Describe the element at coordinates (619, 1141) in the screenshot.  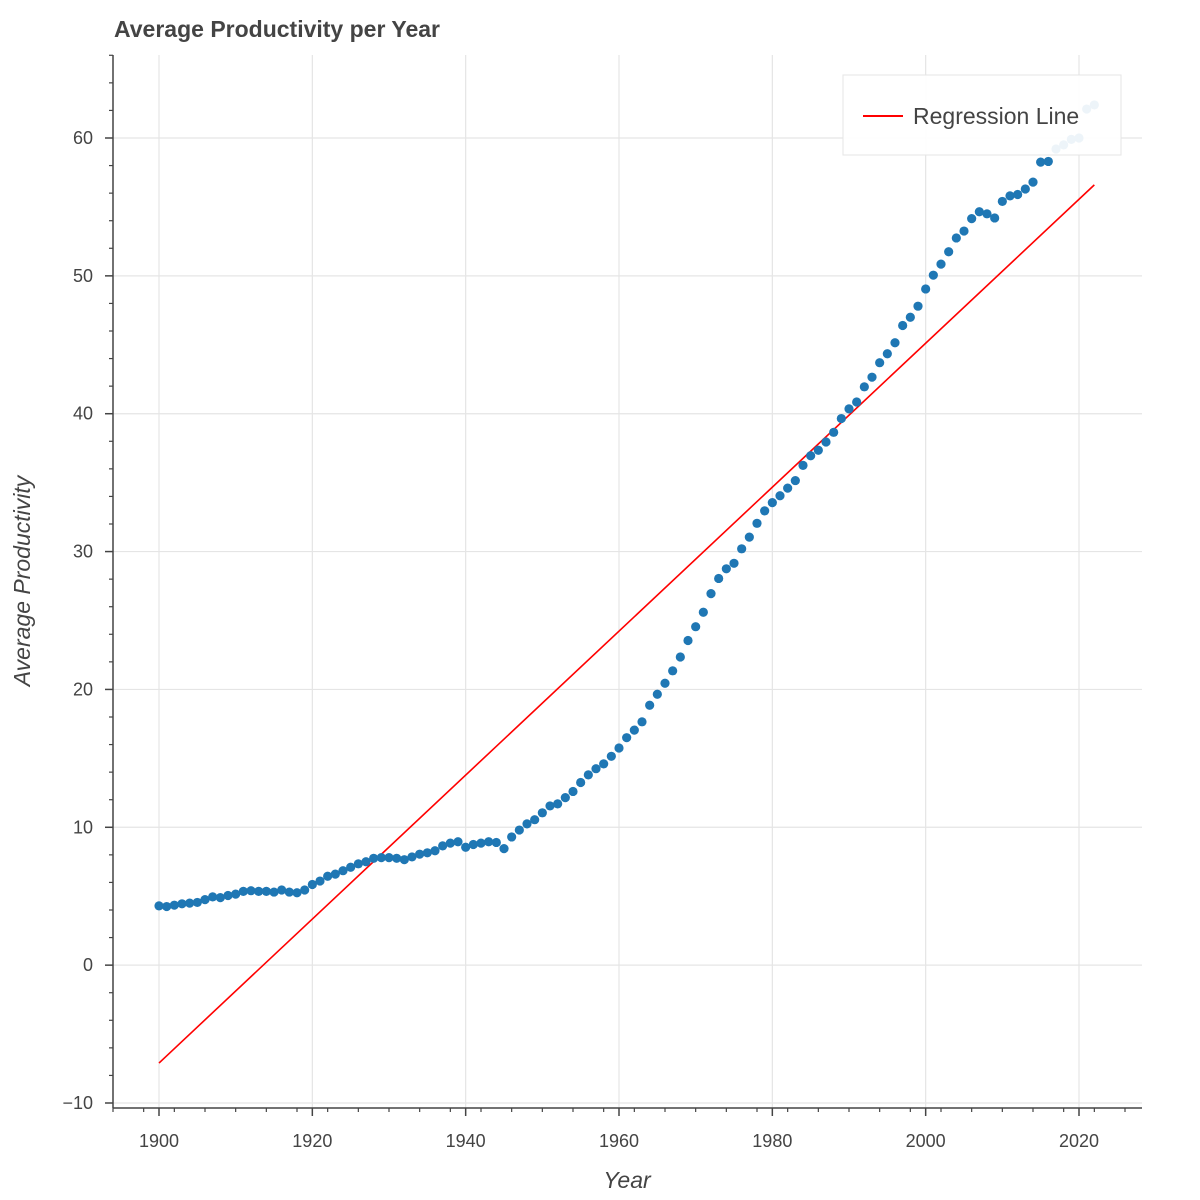
I see `x-tick-label: 1960` at that location.